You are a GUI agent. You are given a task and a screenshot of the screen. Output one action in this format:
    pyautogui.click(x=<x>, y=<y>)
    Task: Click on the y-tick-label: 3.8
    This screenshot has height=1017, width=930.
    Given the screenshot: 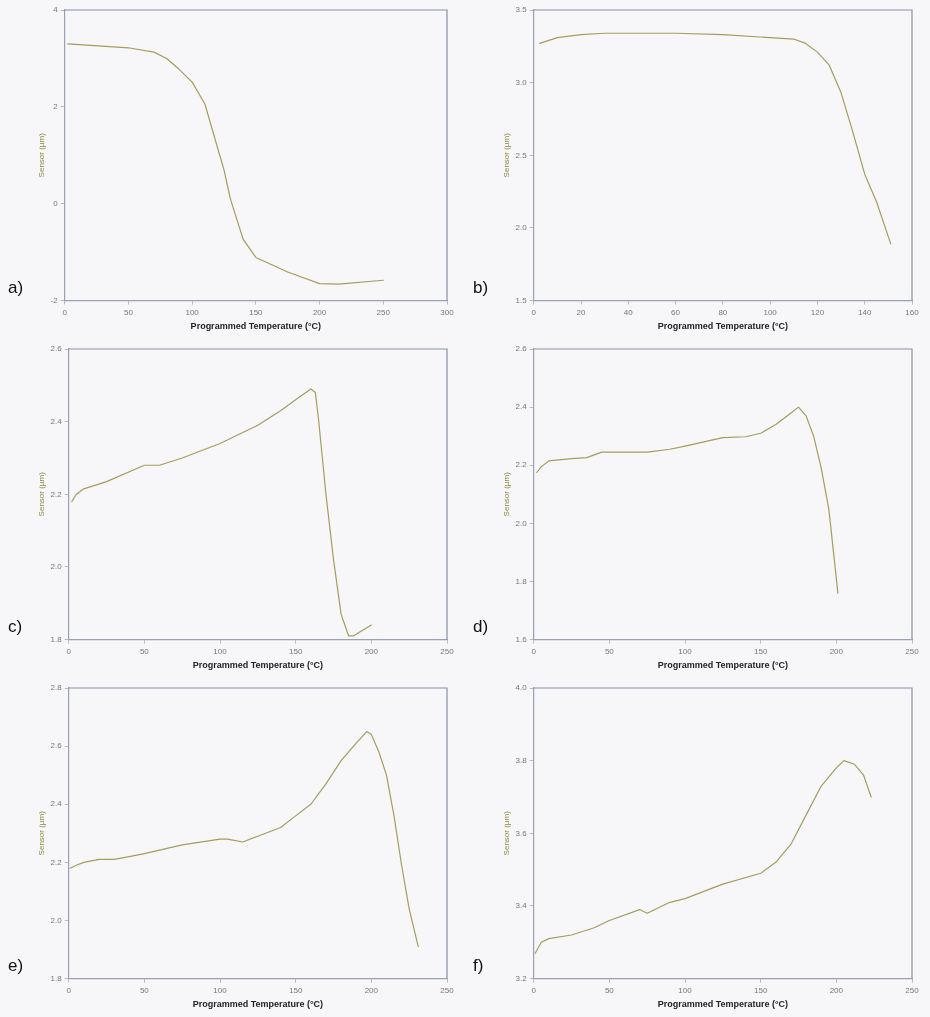 What is the action you would take?
    pyautogui.click(x=521, y=760)
    